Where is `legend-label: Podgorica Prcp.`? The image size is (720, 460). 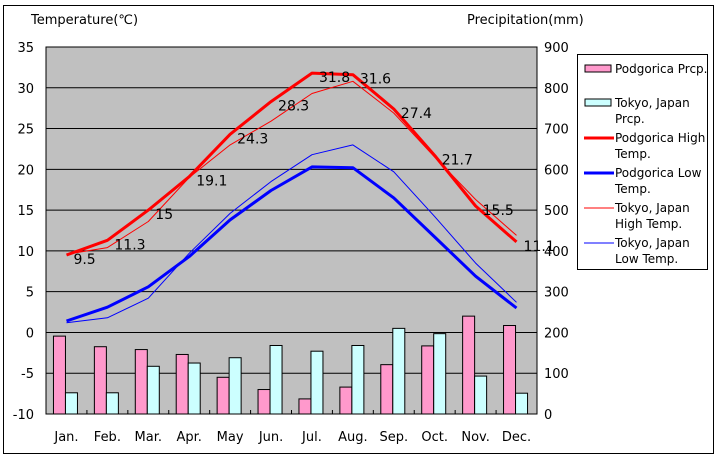
legend-label: Podgorica Prcp. is located at coordinates (661, 69).